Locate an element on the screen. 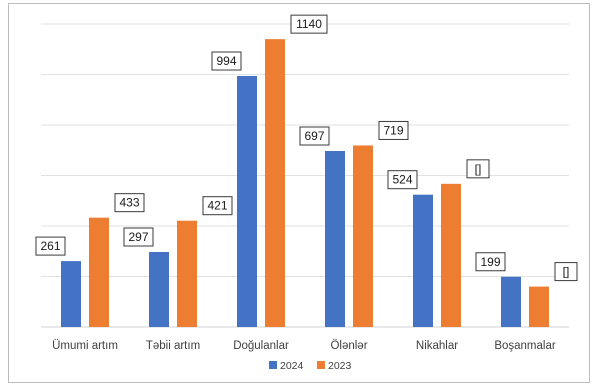  data-label-2024-4: 524 is located at coordinates (402, 180).